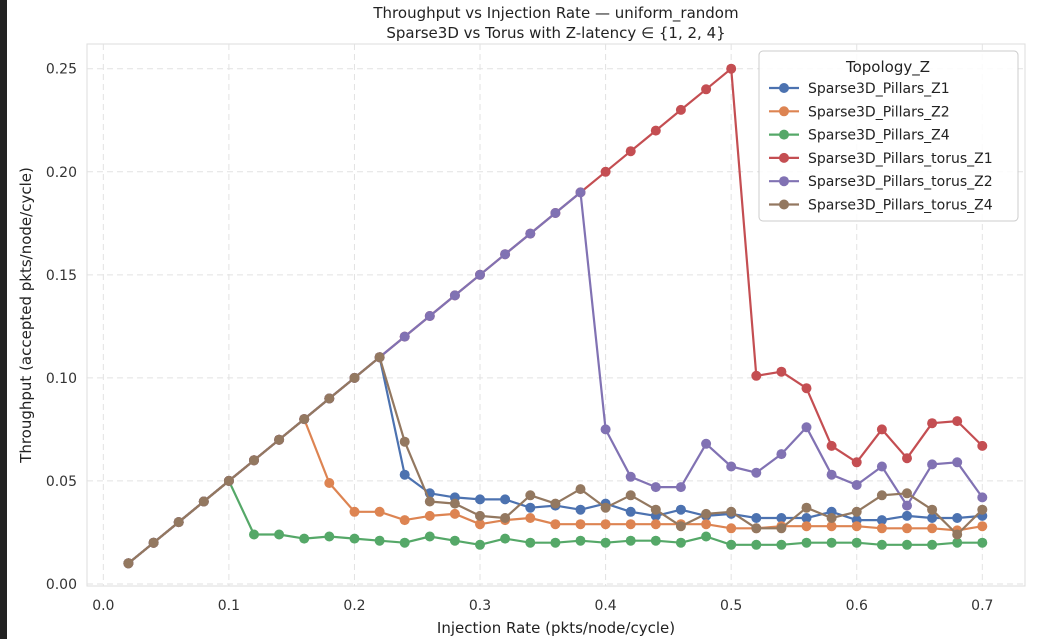 The image size is (1038, 639). Describe the element at coordinates (61, 379) in the screenshot. I see `y-tick-label: 0.10` at that location.